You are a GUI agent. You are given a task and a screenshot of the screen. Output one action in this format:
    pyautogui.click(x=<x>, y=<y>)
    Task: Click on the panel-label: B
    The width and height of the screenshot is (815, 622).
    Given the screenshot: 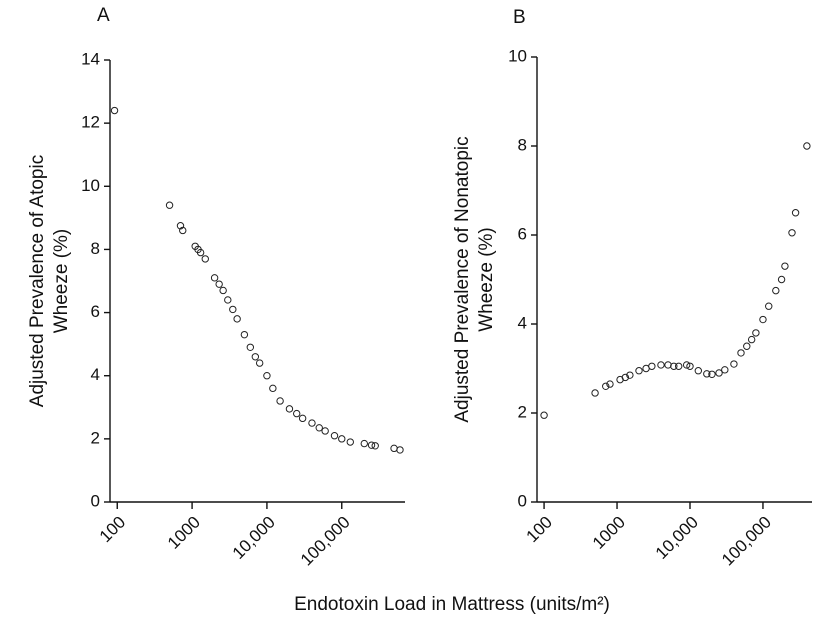 What is the action you would take?
    pyautogui.click(x=519, y=17)
    